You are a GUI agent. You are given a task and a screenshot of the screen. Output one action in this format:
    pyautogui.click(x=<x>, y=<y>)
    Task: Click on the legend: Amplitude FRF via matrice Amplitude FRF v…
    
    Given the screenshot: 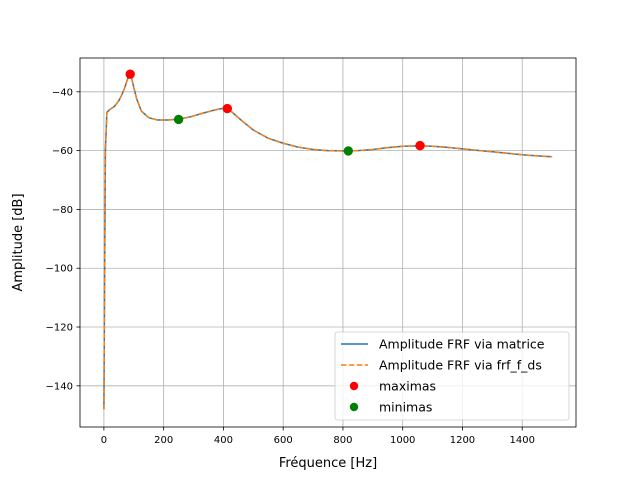 What is the action you would take?
    pyautogui.click(x=452, y=376)
    